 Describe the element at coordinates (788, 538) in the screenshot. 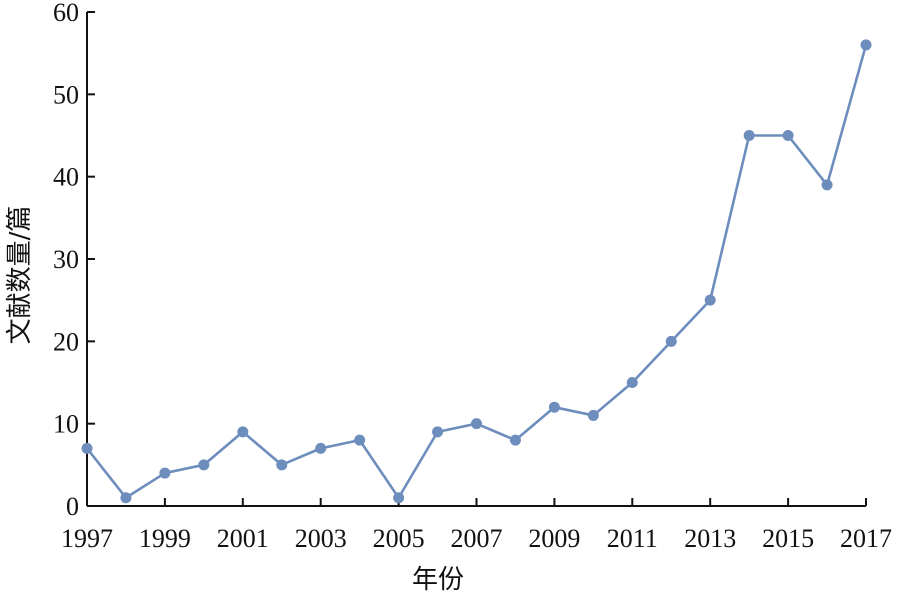

I see `x-tick-label: 2015` at that location.